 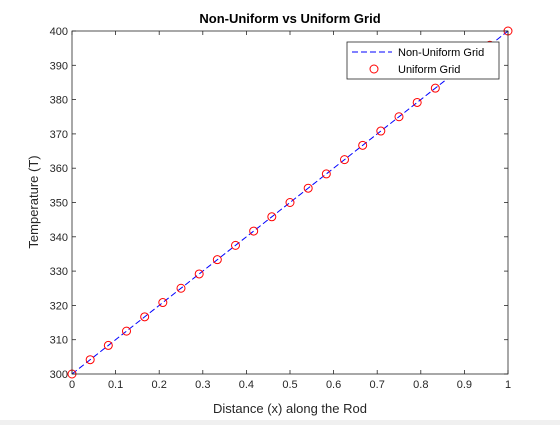 I want to click on x-tick-label: 0.9, so click(x=464, y=385).